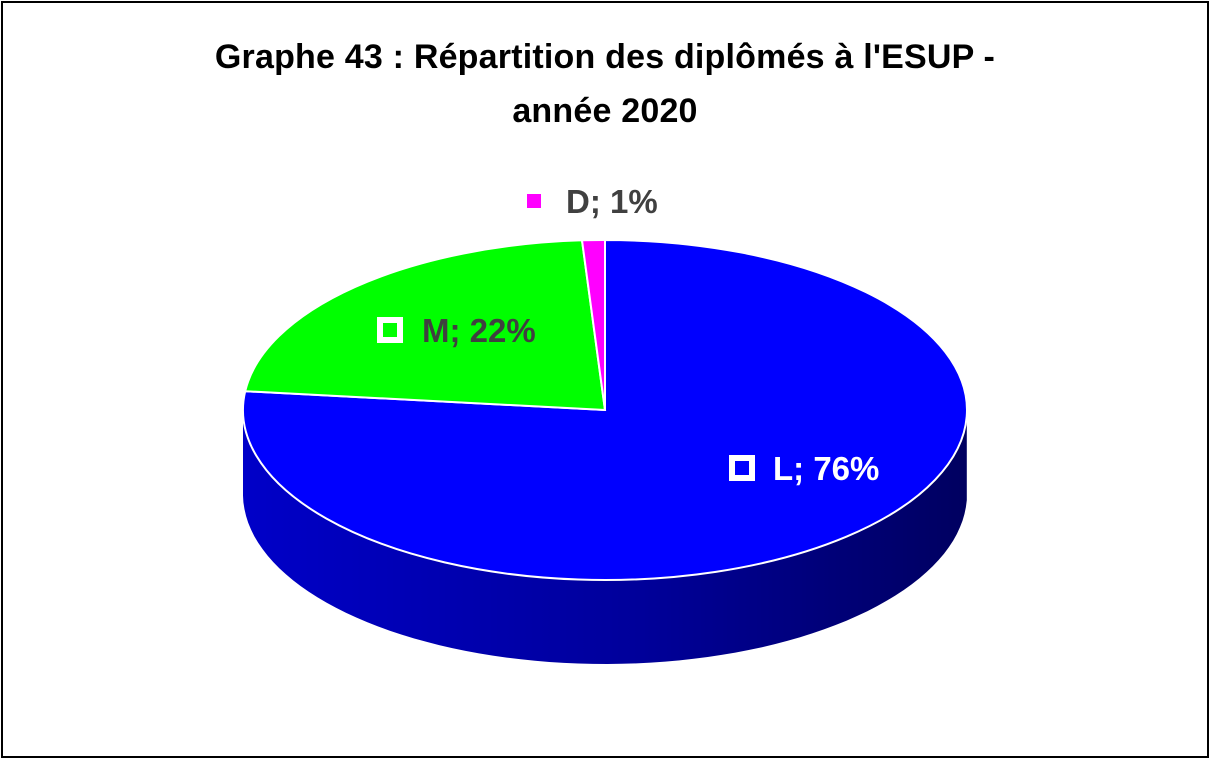  What do you see at coordinates (534, 201) in the screenshot?
I see `legend-key-d` at bounding box center [534, 201].